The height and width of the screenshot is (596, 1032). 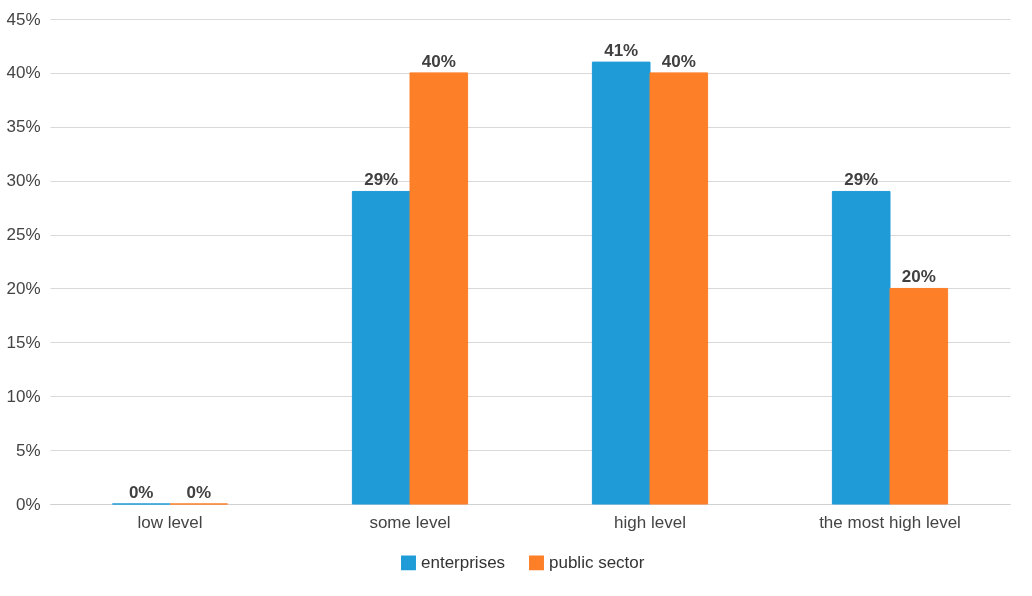 I want to click on y-tick-label: 20%, so click(x=23, y=288).